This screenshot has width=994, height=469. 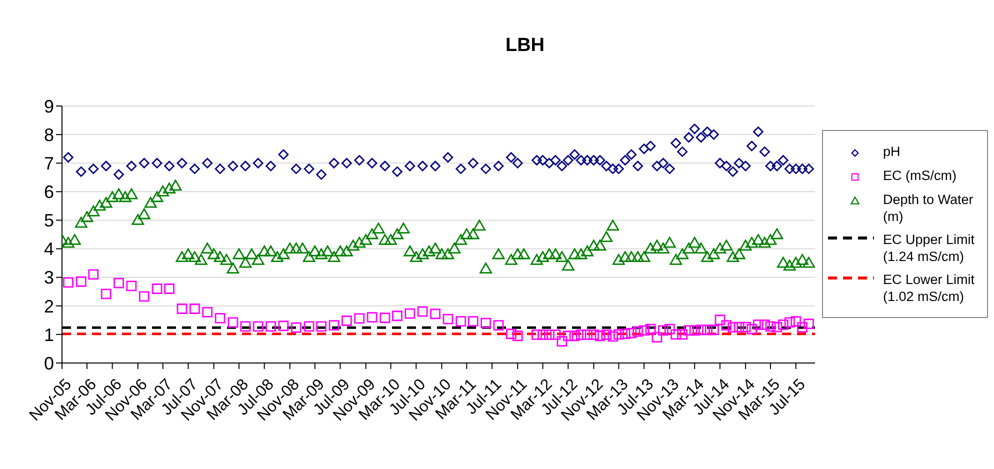 What do you see at coordinates (920, 175) in the screenshot?
I see `legend-label: EC (mS/cm)` at bounding box center [920, 175].